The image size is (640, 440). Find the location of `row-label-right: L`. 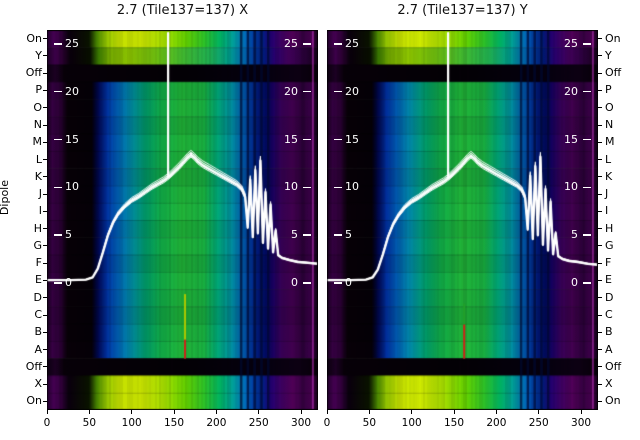

row-label-right: L is located at coordinates (608, 159).